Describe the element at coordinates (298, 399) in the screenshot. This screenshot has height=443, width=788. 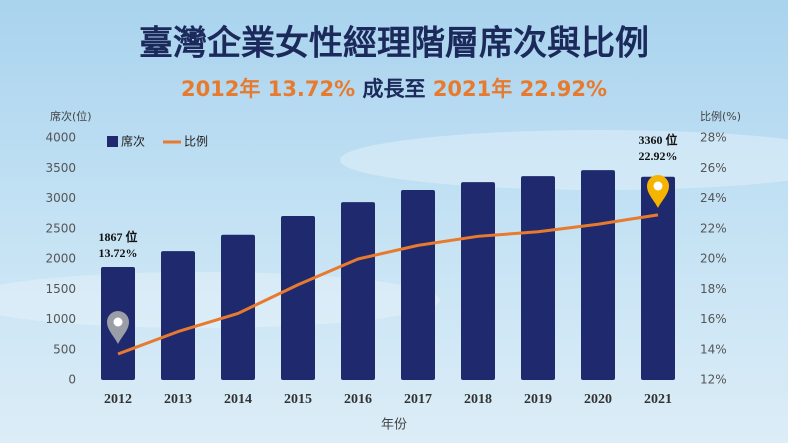
I see `x-tick-label: 2015` at that location.